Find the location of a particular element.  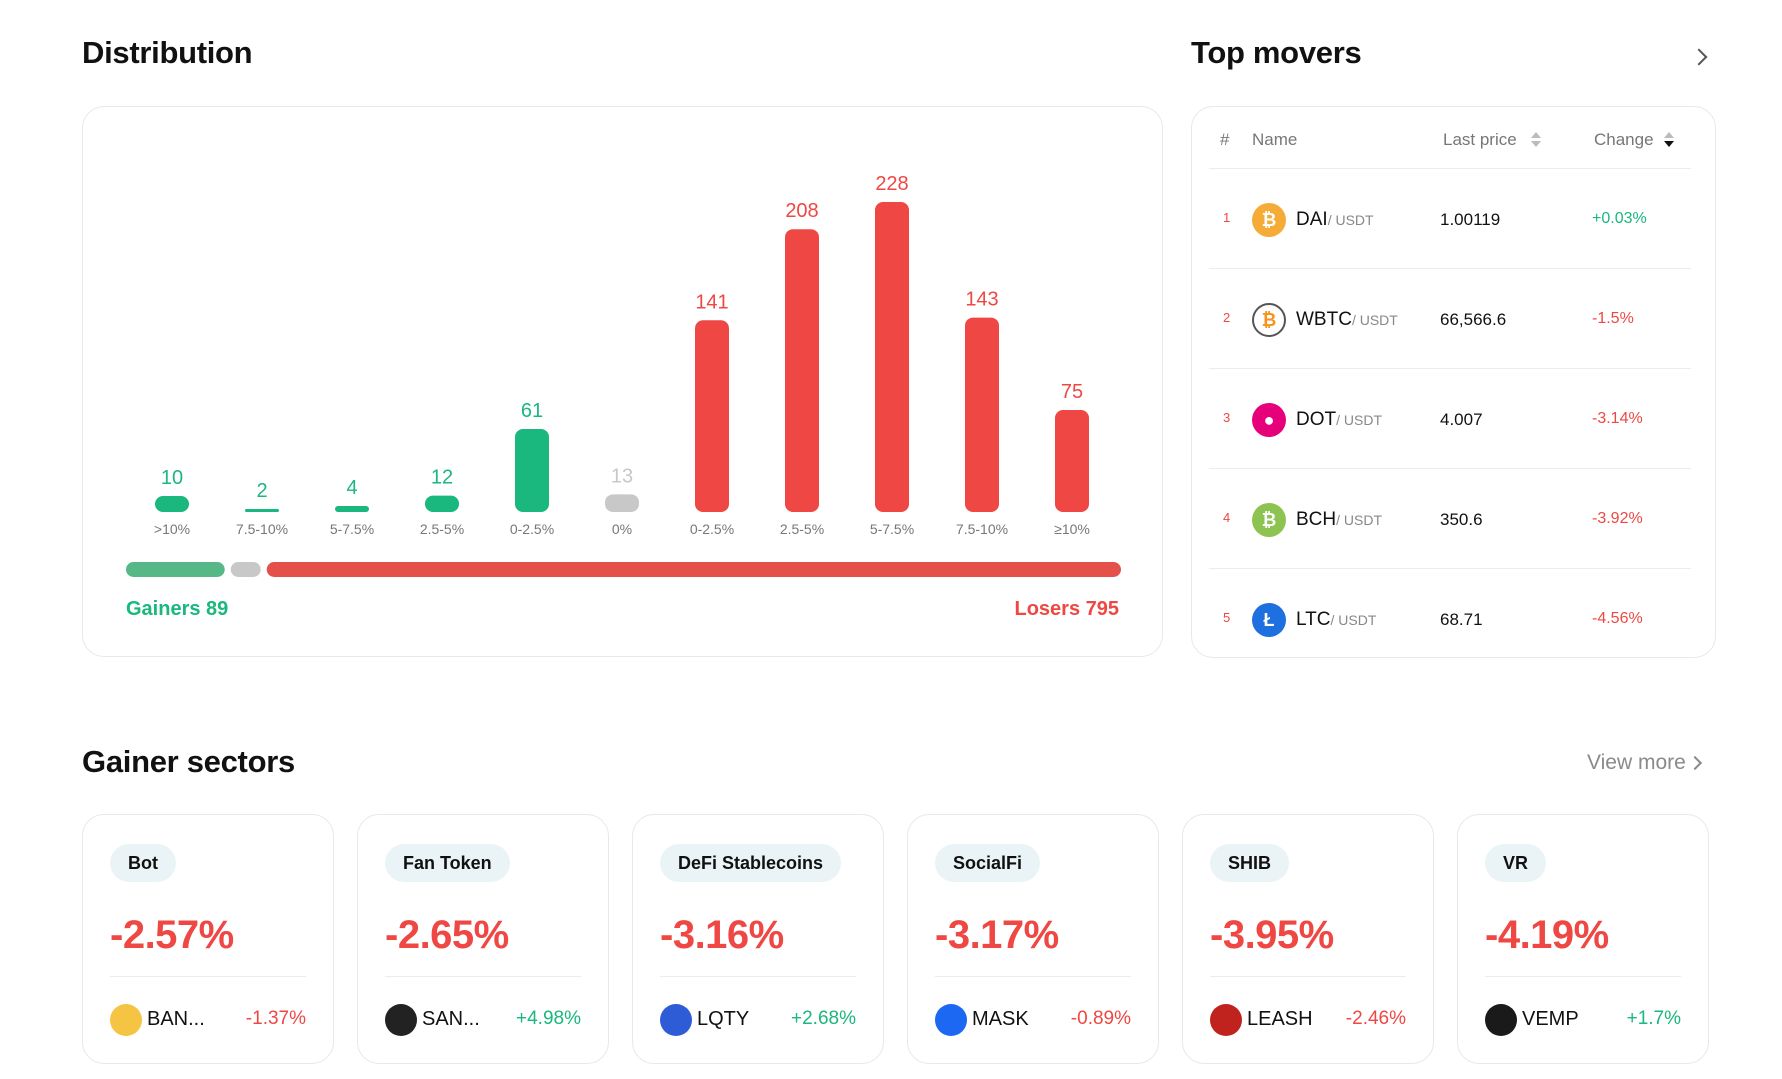

change-cell: +0.03% is located at coordinates (1619, 218).